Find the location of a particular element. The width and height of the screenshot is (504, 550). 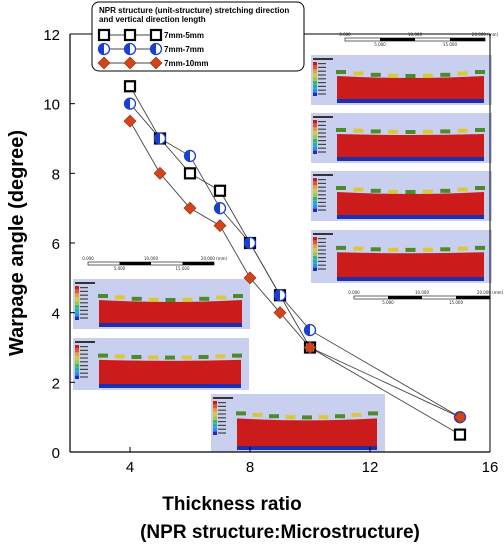

y-tick-label: 4 is located at coordinates (56, 314).